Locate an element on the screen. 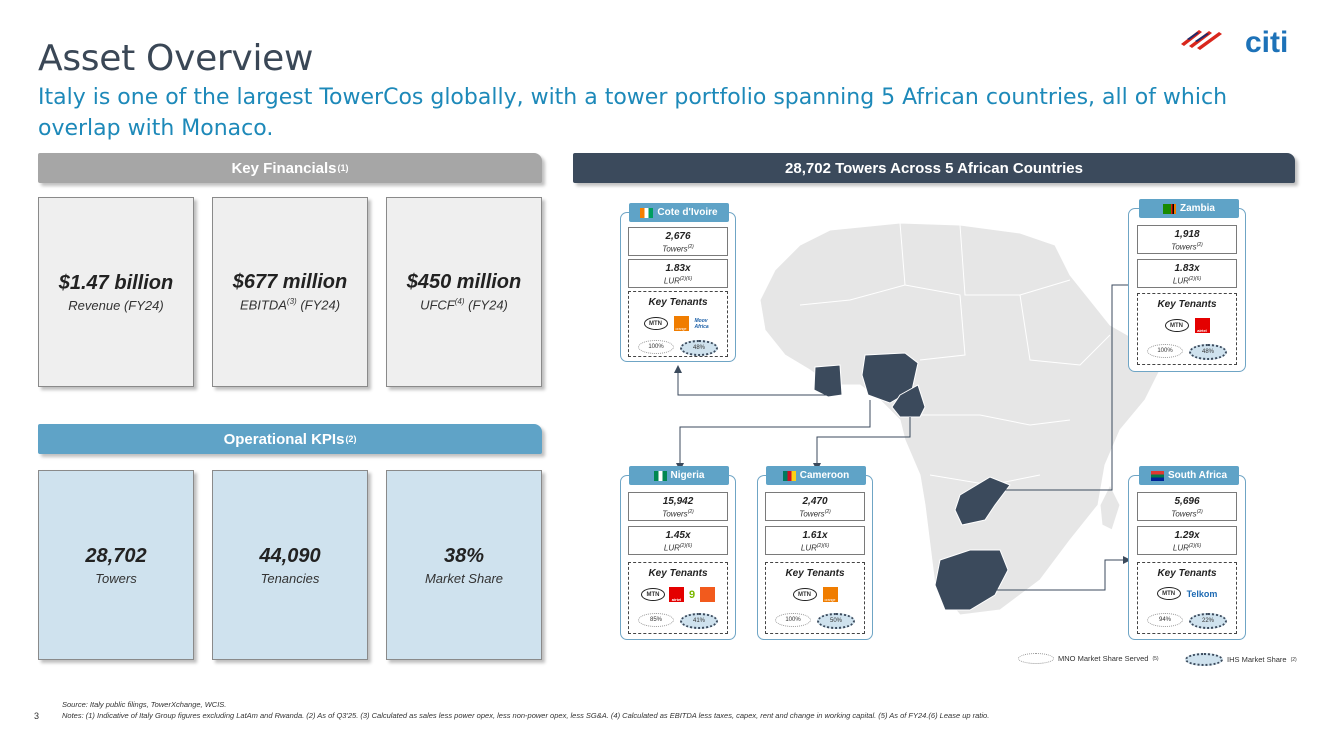  revenue-box: $1.47 billion Revenue (FY24) is located at coordinates (116, 292).